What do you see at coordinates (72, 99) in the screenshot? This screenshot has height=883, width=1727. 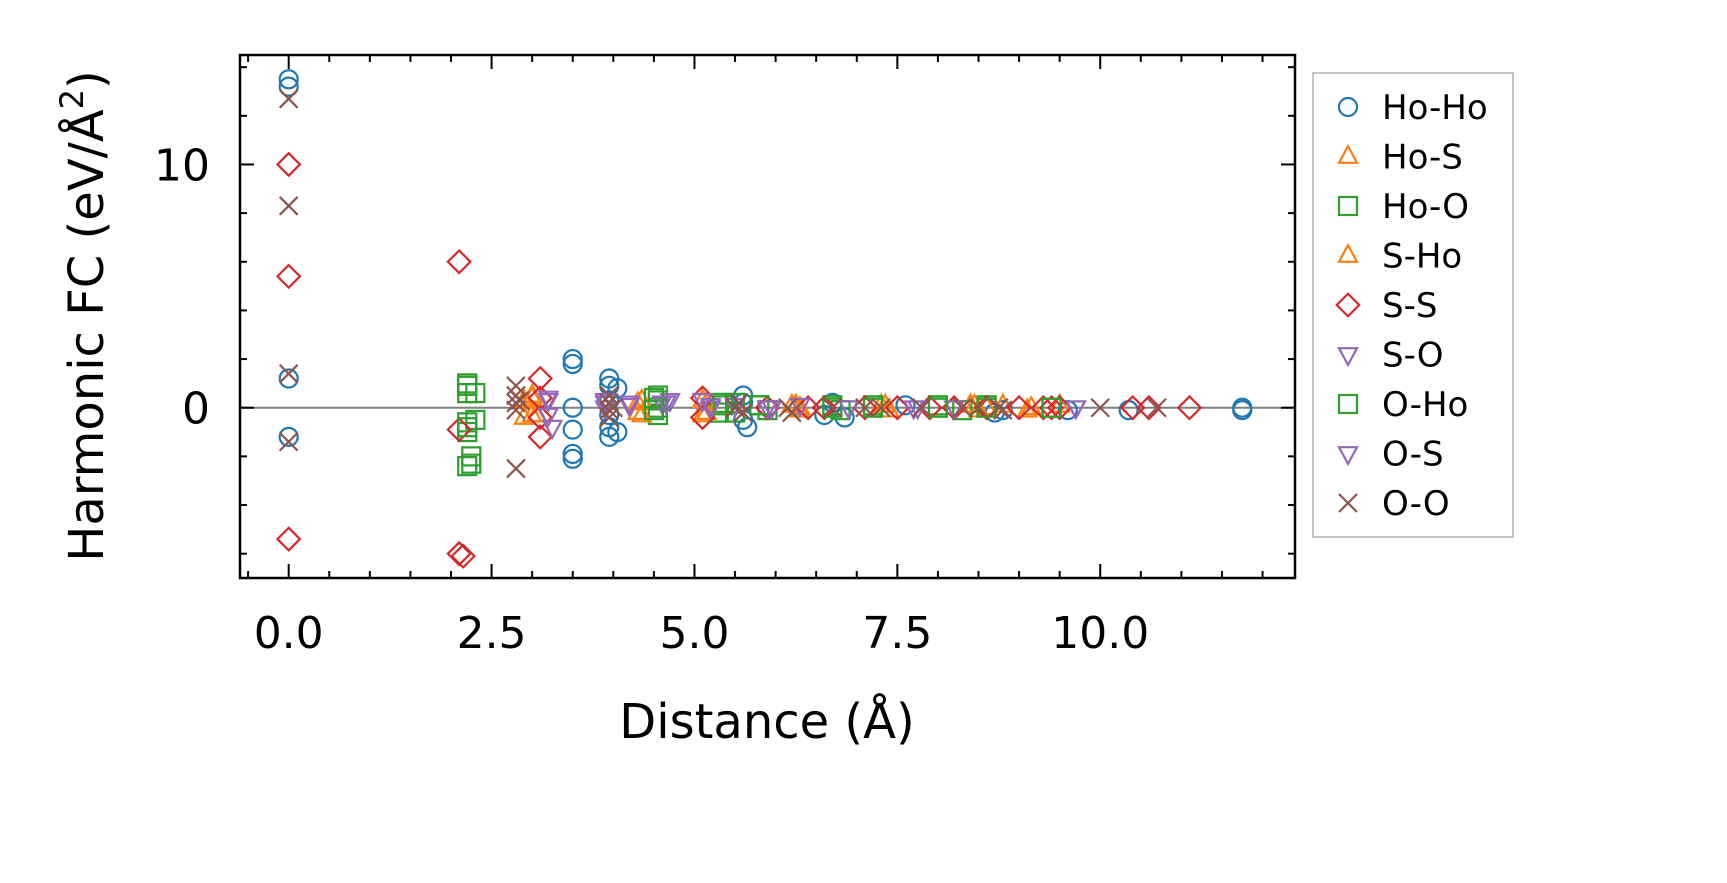 I see `y-axis-title-superscript: 2` at bounding box center [72, 99].